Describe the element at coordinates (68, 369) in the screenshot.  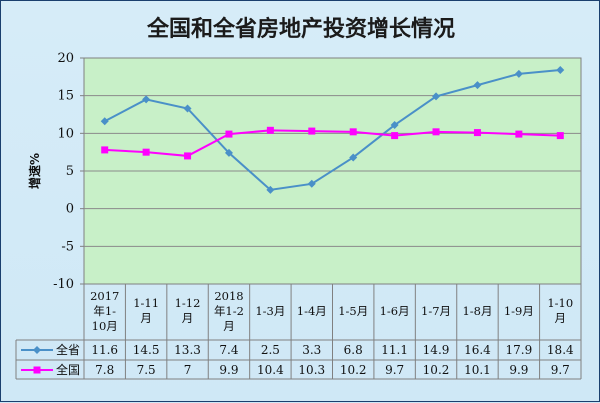
I see `legend-label: 全国` at that location.